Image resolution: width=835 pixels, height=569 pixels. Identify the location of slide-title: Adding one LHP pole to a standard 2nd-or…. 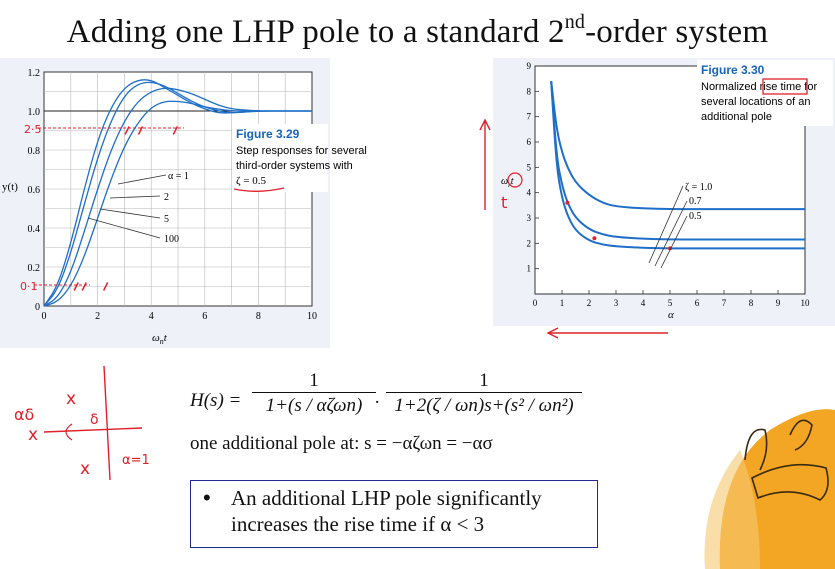
(417, 27).